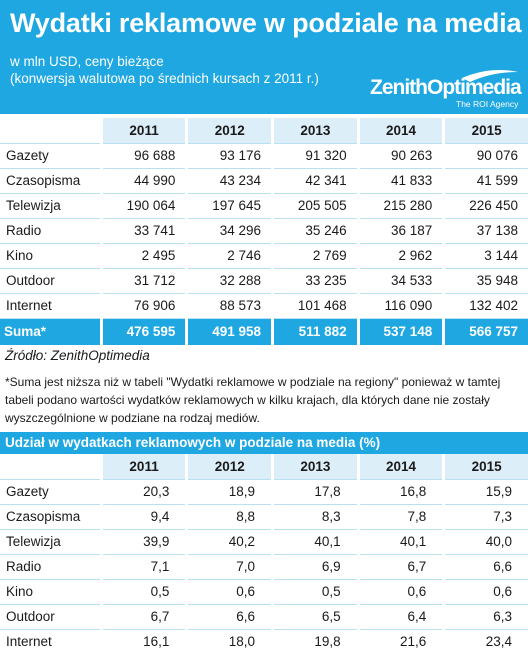 This screenshot has width=528, height=654. I want to click on table-cell: 33 741, so click(144, 231).